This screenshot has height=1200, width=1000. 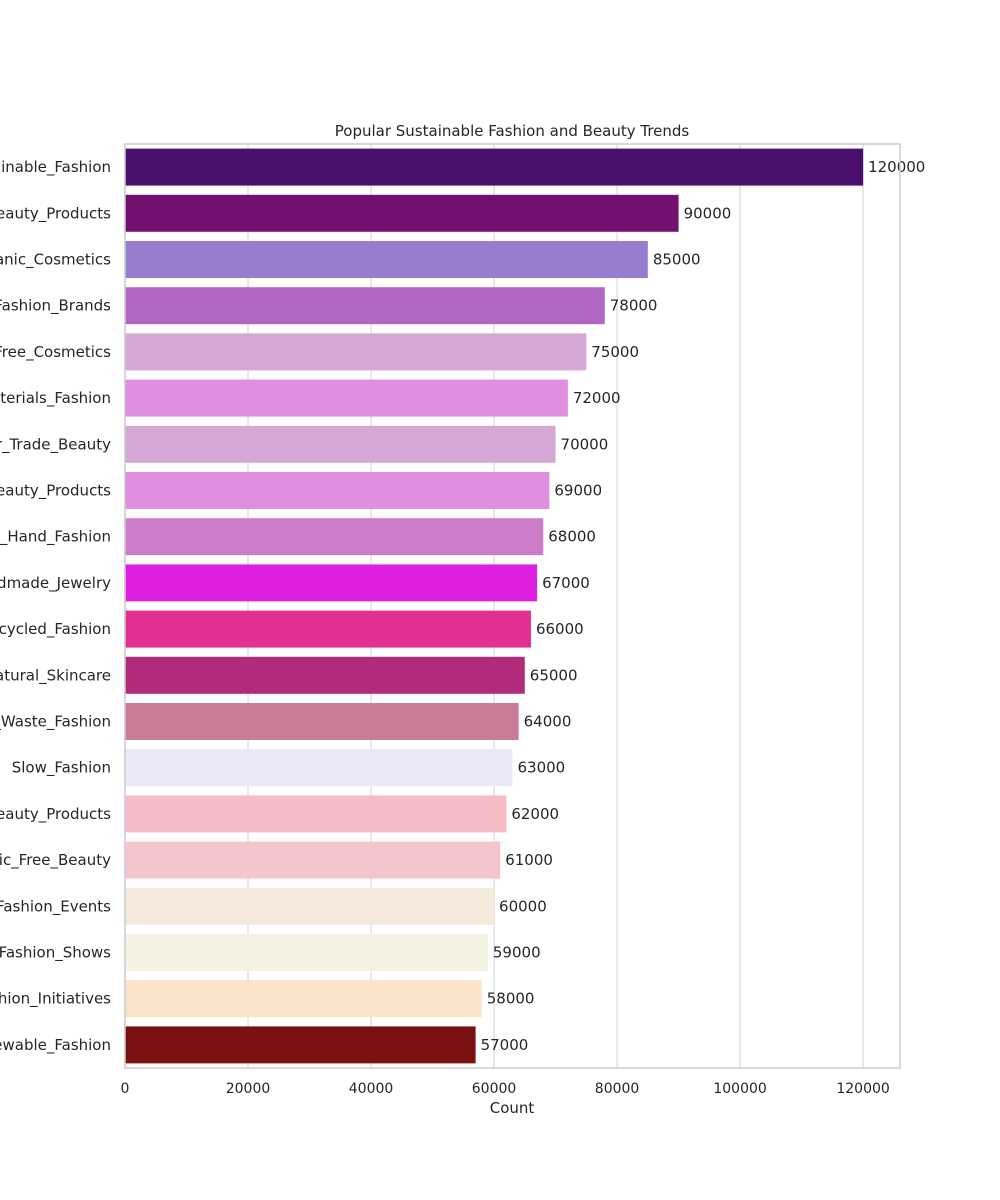 I want to click on value-label: 69000, so click(x=578, y=491).